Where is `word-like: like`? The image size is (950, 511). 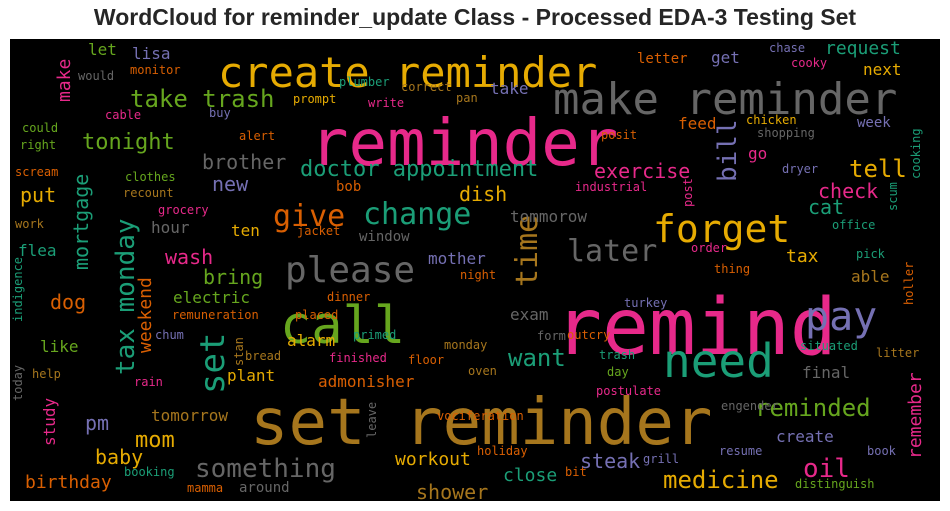
word-like: like is located at coordinates (59, 346).